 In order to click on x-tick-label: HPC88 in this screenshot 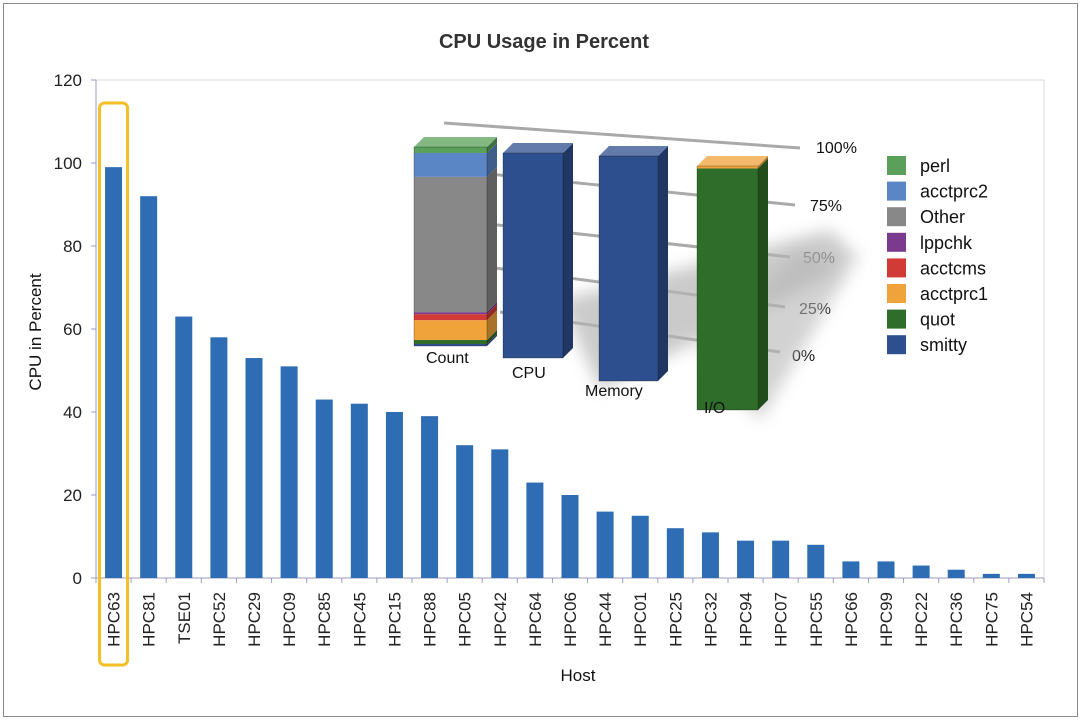, I will do `click(430, 619)`.